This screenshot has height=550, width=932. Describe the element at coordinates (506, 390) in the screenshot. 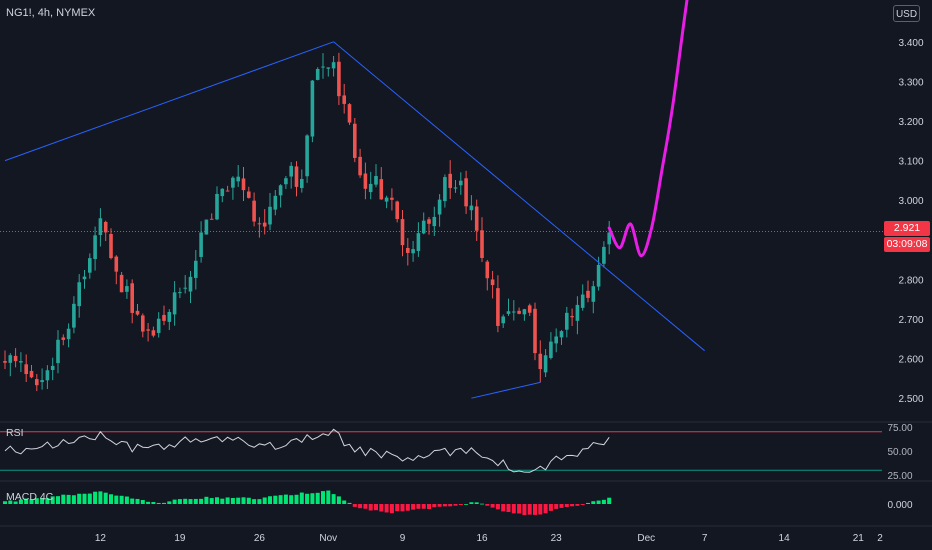

I see `trendline` at that location.